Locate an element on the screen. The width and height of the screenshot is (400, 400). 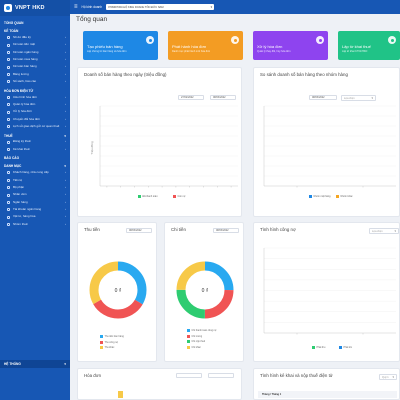
date-from-input is located at coordinates (189, 375).